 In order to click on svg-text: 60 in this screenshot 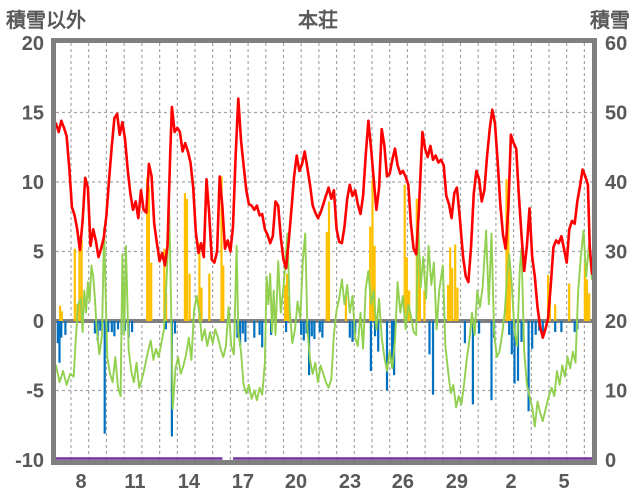, I will do `click(616, 44)`.